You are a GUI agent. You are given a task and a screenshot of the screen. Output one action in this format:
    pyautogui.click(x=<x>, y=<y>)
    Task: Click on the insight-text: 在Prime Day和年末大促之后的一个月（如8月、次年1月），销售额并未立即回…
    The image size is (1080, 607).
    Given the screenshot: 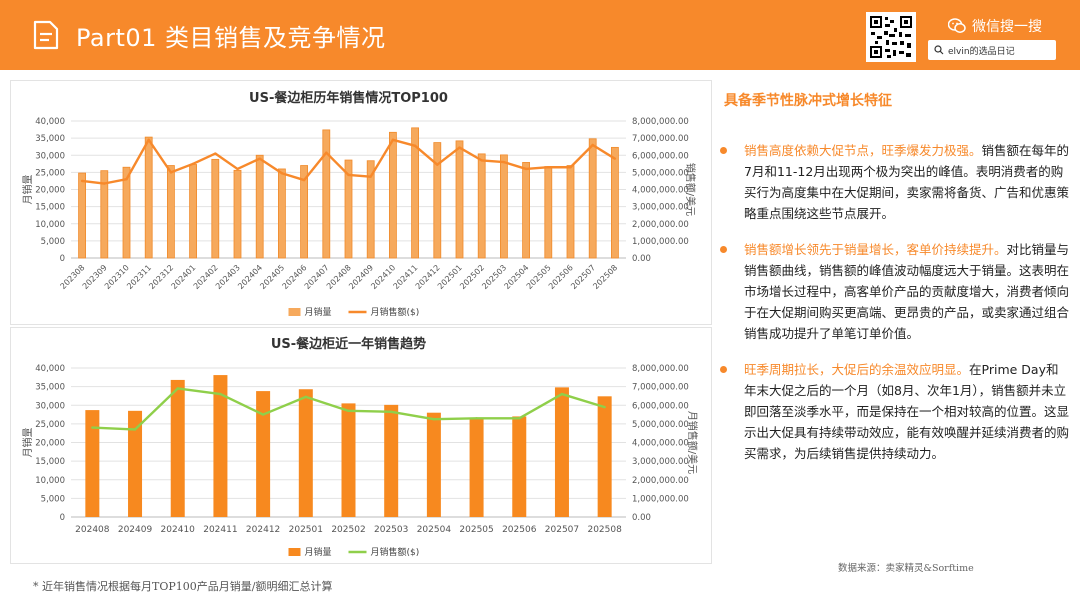 What is the action you would take?
    pyautogui.click(x=907, y=411)
    